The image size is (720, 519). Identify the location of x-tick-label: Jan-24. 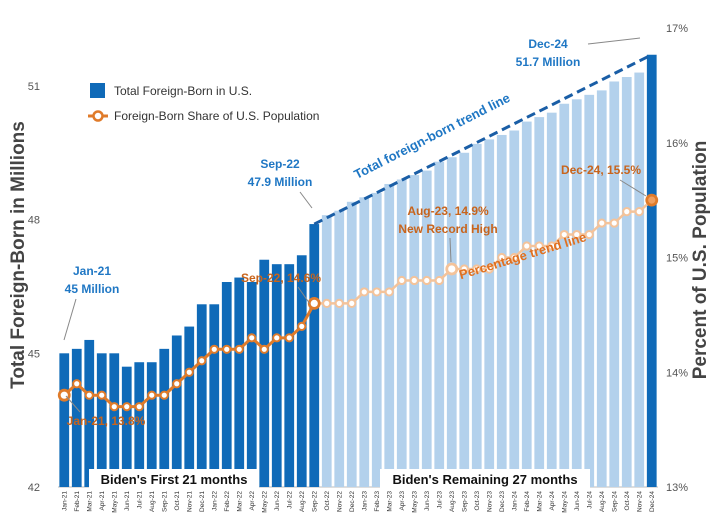
(514, 501).